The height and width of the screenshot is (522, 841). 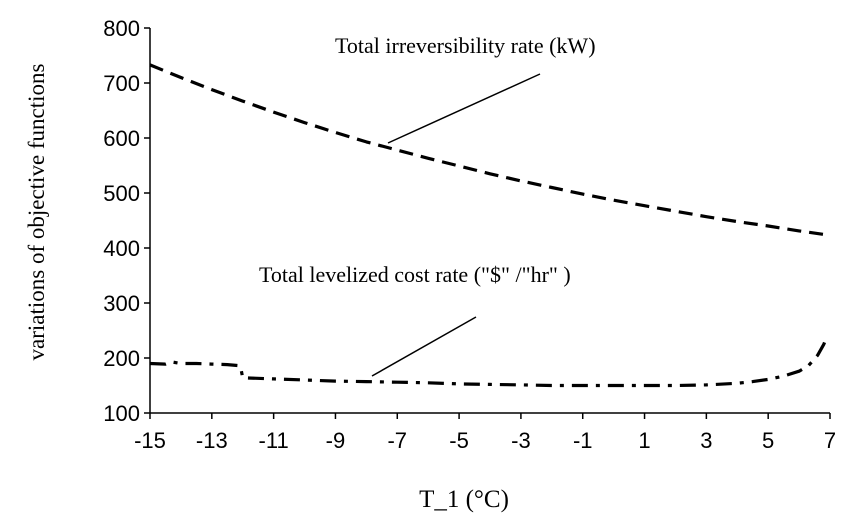 What do you see at coordinates (644, 440) in the screenshot?
I see `x-tick-label: 1` at bounding box center [644, 440].